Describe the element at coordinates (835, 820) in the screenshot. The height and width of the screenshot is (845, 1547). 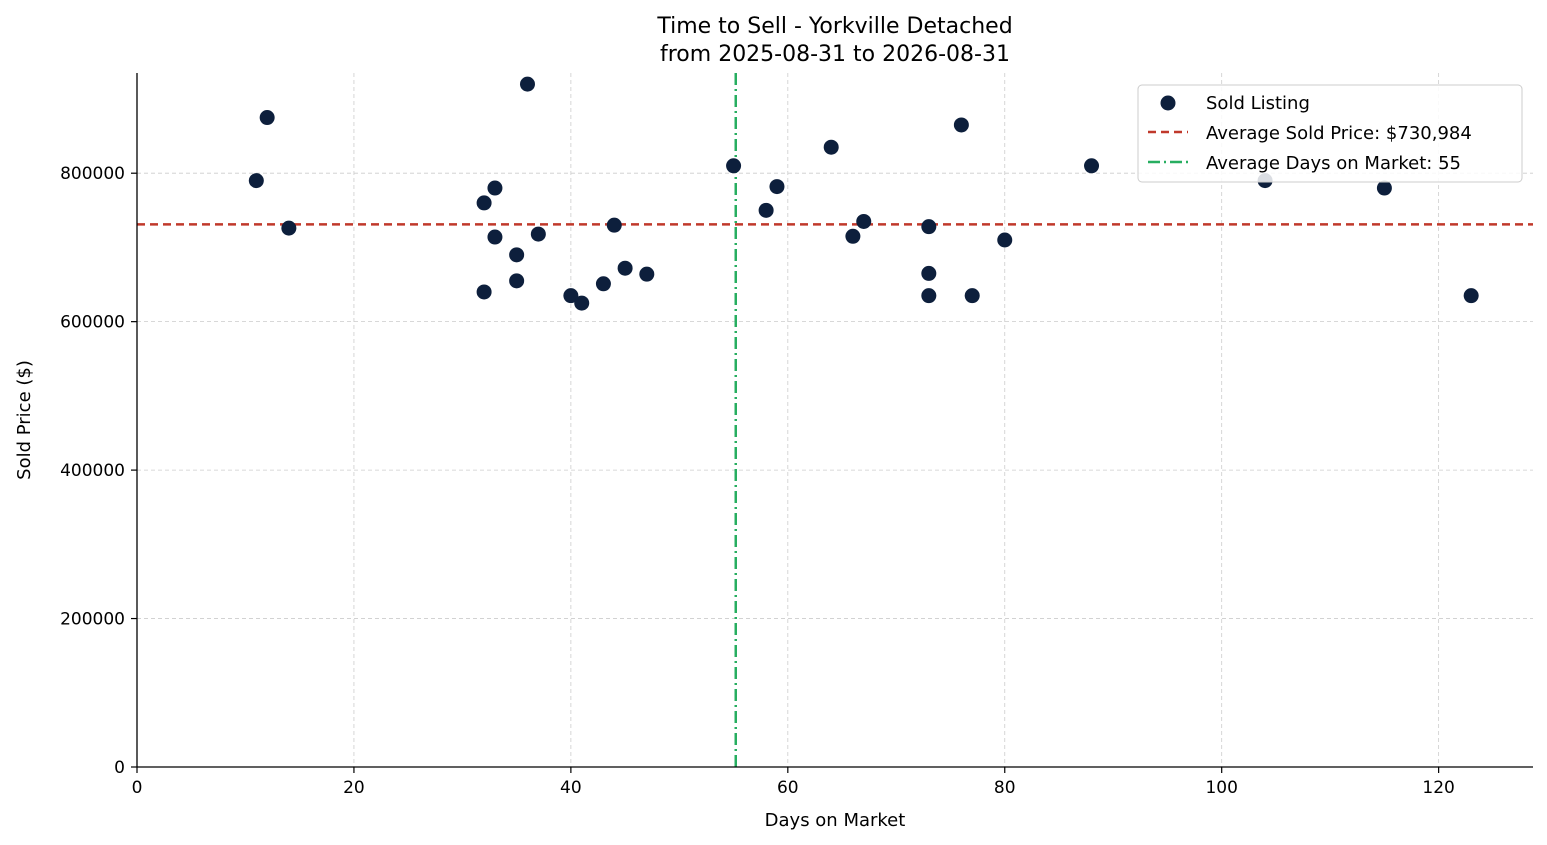
I see `x-axis-label: Days on Market` at that location.